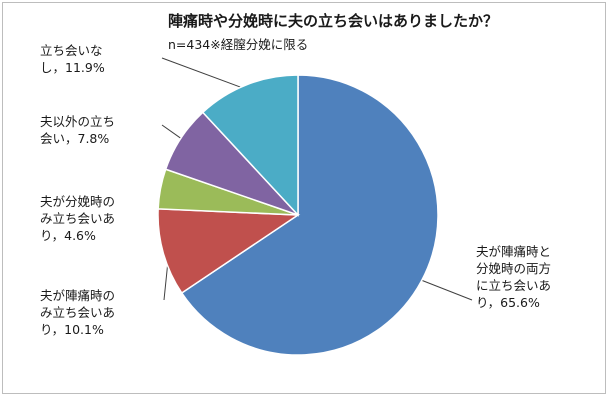 This screenshot has height=400, width=610. Describe the element at coordinates (238, 44) in the screenshot. I see `chart-subtitle: n=434※経膣分娩に限る` at that location.